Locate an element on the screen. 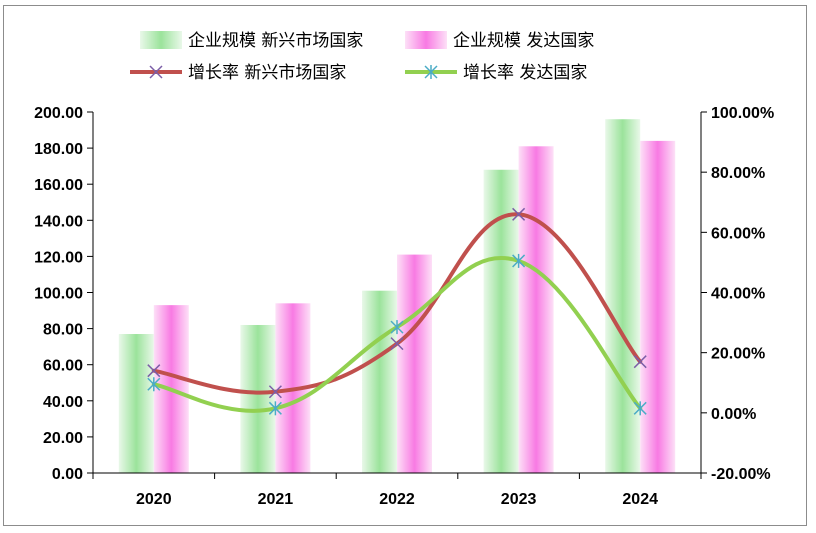 The image size is (816, 533). legend-label: 企业规模 新兴市场国家 is located at coordinates (275, 41).